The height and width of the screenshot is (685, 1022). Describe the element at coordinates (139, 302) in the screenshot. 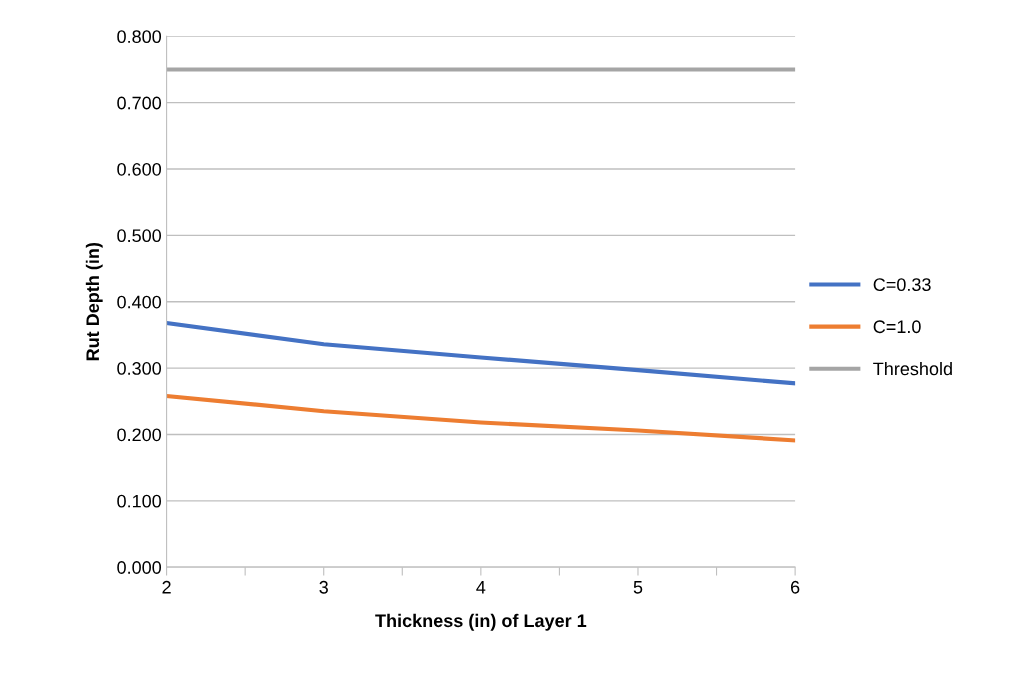

I see `y-tick-label: 0.400` at that location.